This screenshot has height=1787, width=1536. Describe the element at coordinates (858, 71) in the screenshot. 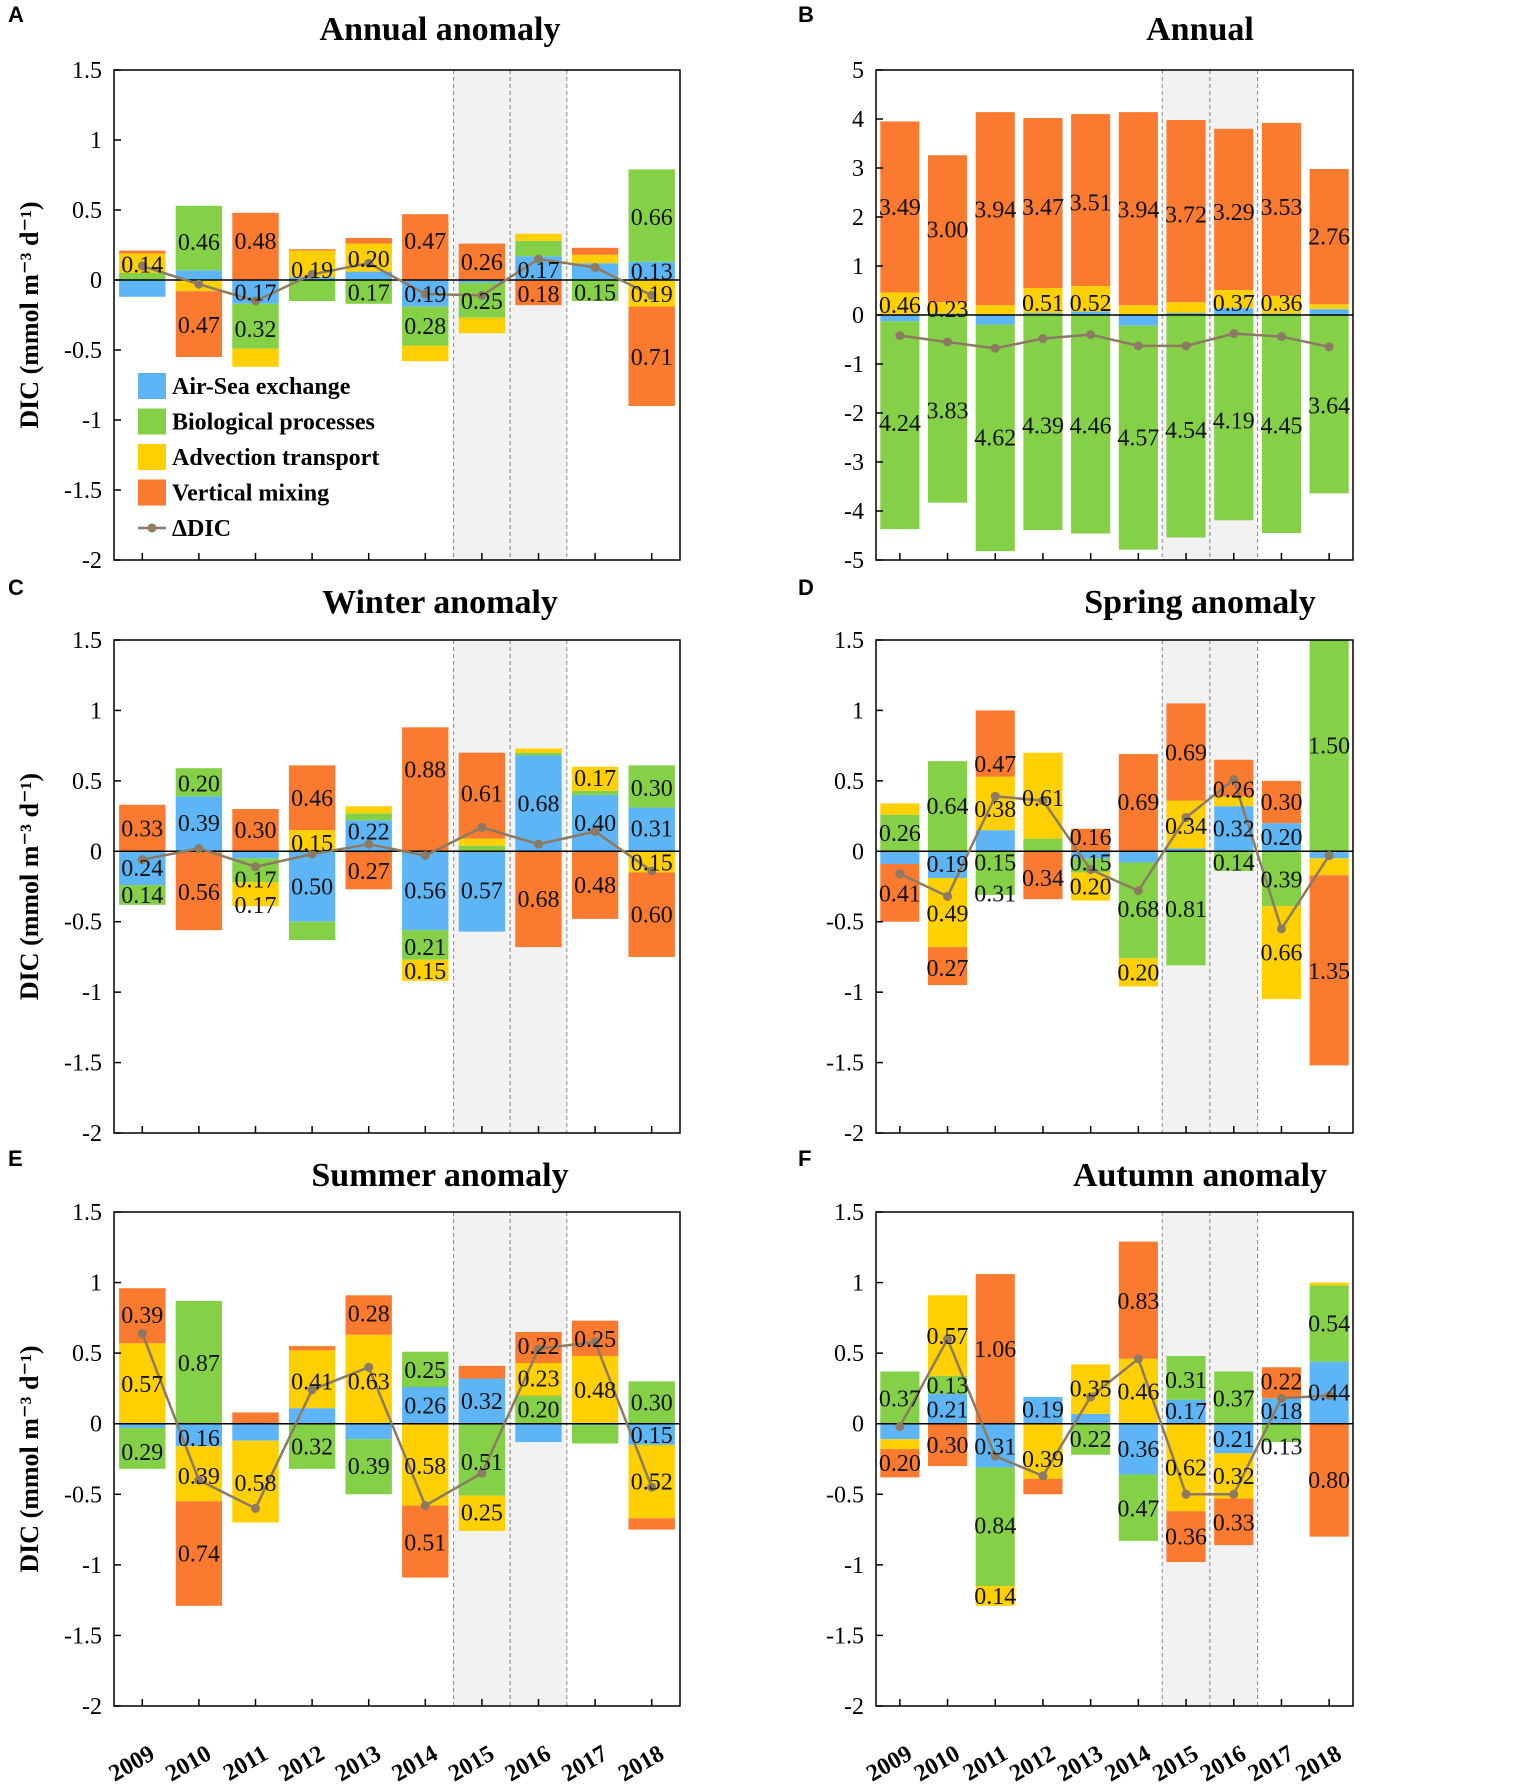

I see `y-tick-label: 5` at that location.